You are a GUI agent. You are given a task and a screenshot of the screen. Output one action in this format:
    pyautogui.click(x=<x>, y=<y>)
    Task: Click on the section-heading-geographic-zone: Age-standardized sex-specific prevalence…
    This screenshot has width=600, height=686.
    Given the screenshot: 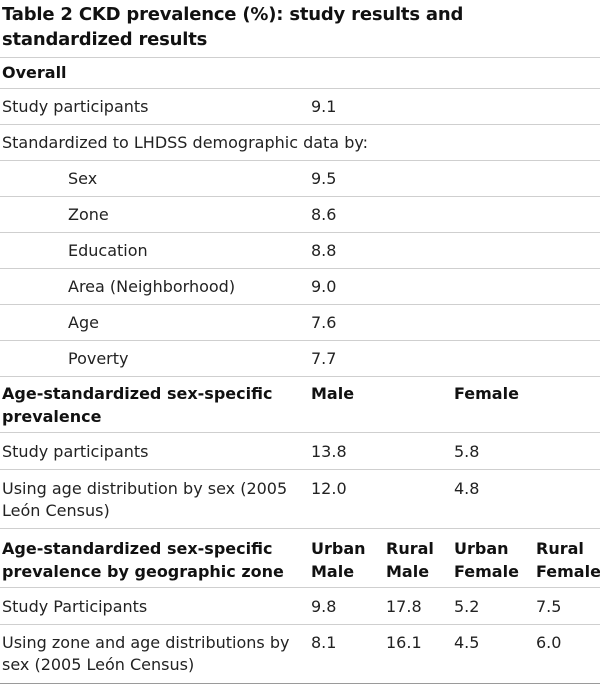 What is the action you would take?
    pyautogui.click(x=143, y=560)
    